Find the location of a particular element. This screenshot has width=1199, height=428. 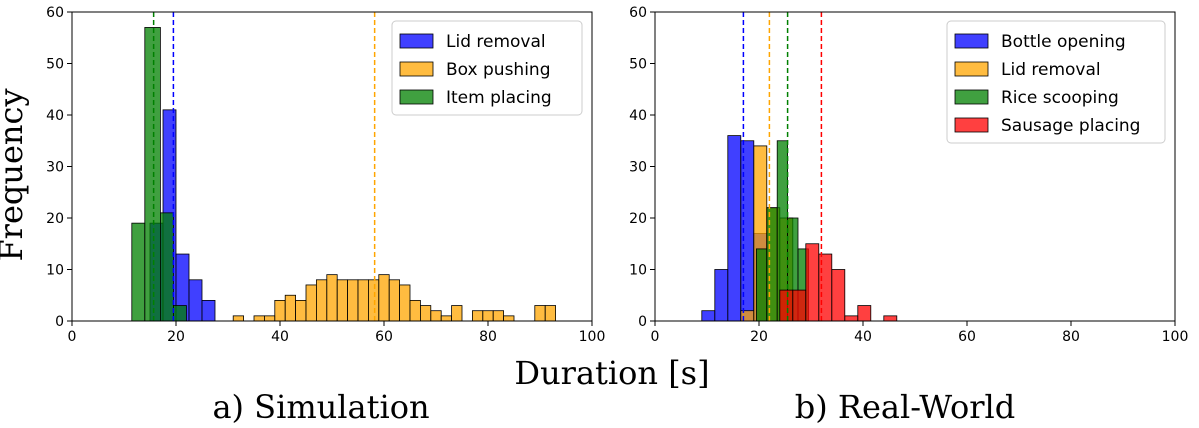

legend-label-box-pushing: Box pushing is located at coordinates (498, 70).